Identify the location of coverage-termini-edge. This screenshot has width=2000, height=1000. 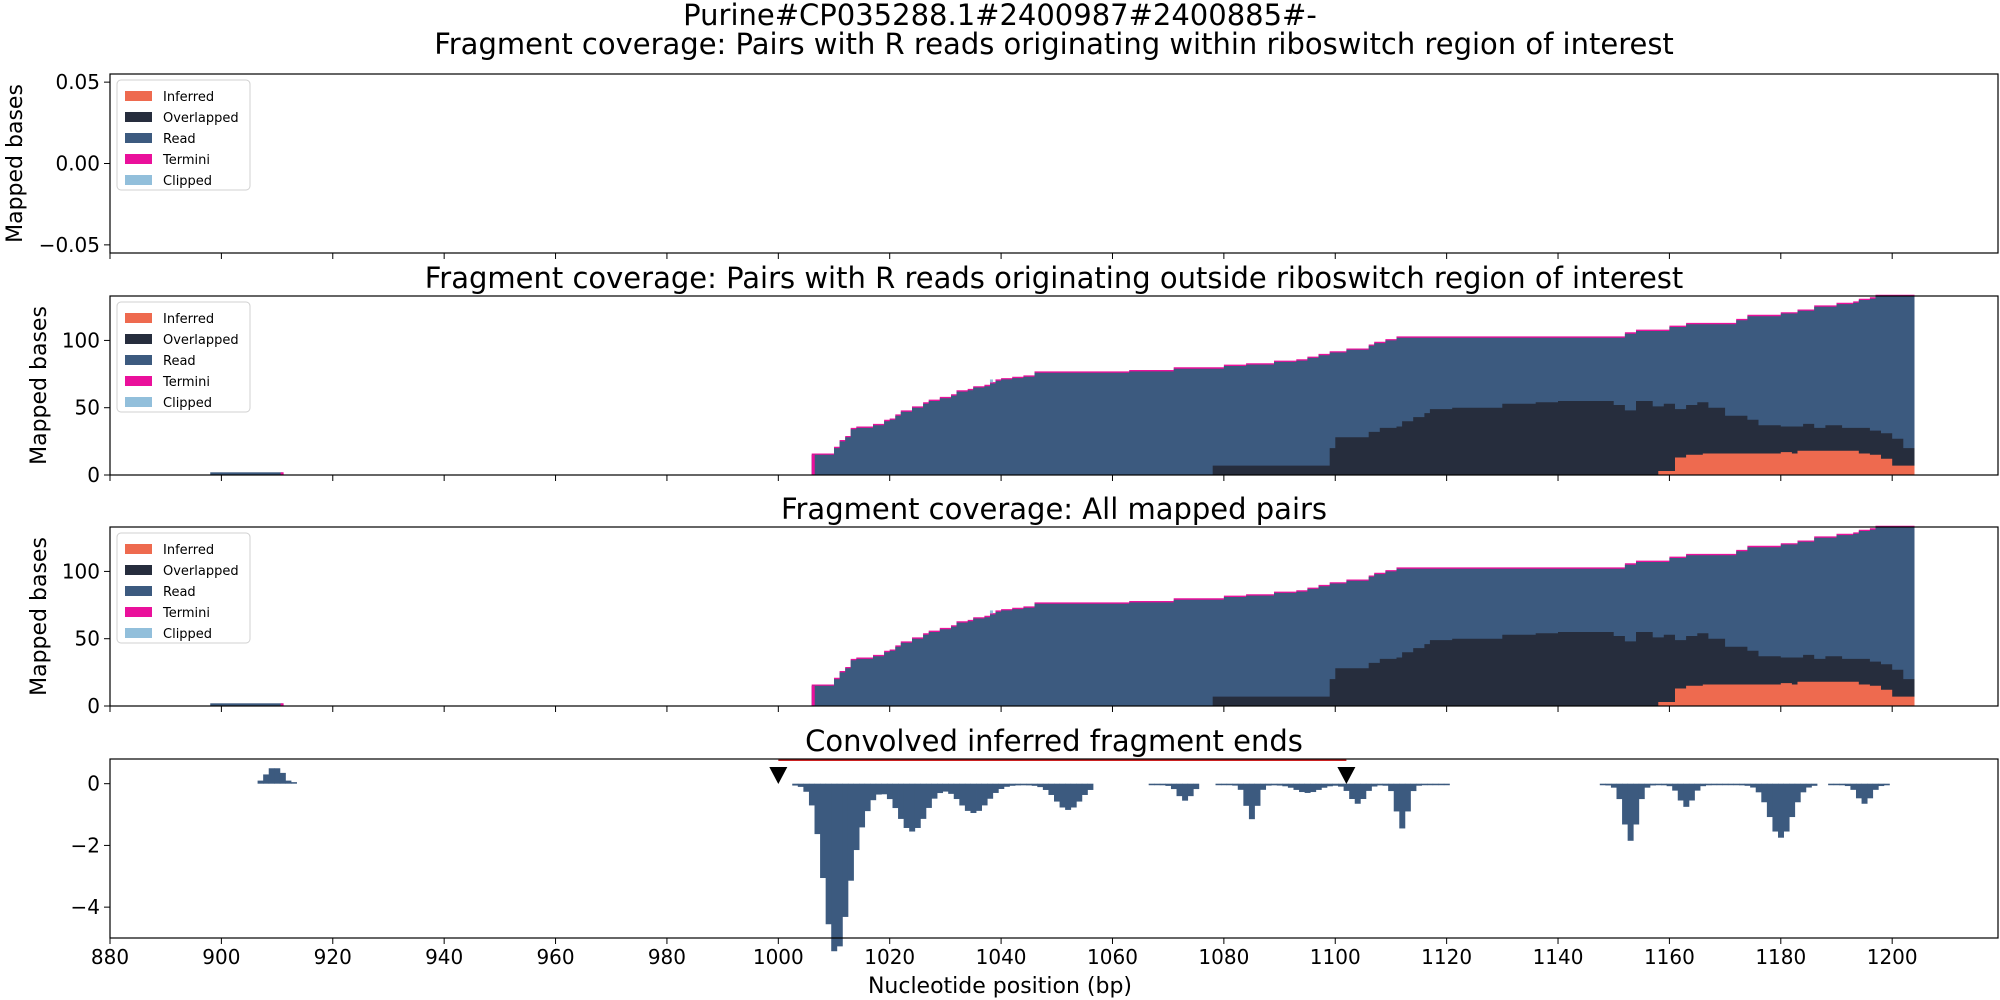
(813, 464).